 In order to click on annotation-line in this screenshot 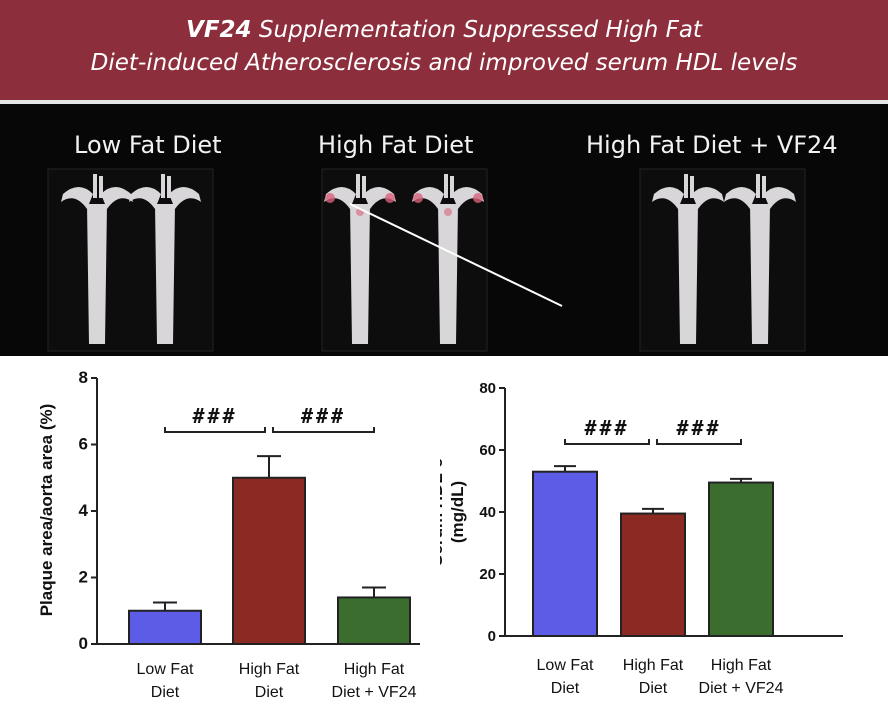, I will do `click(456, 255)`.